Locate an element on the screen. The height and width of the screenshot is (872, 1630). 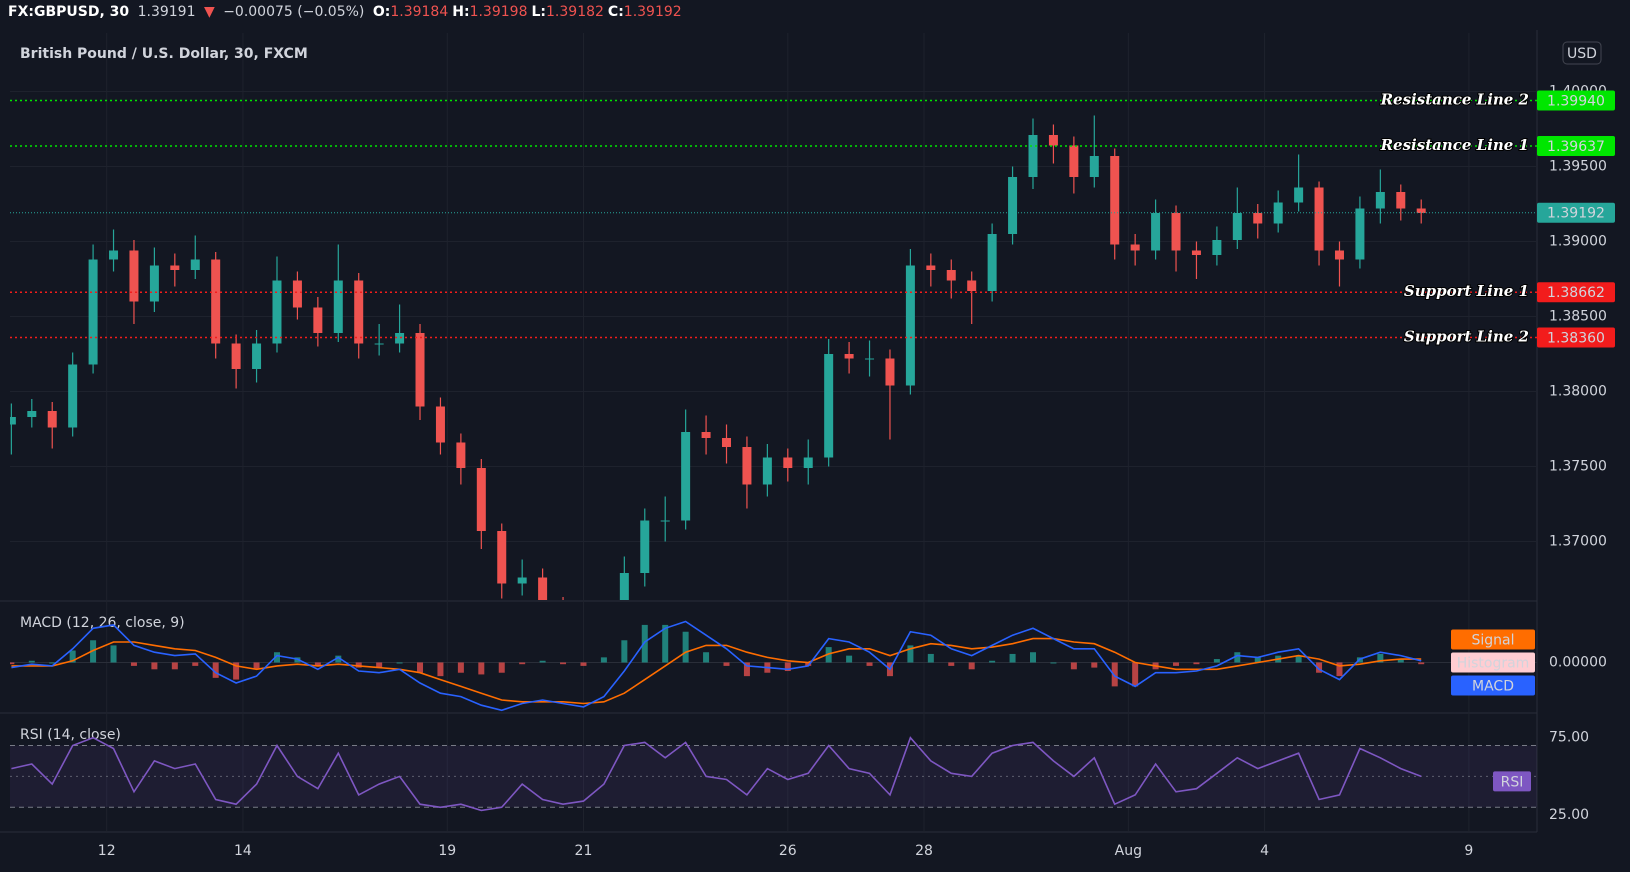
legend-tag: Signal is located at coordinates (1492, 640).